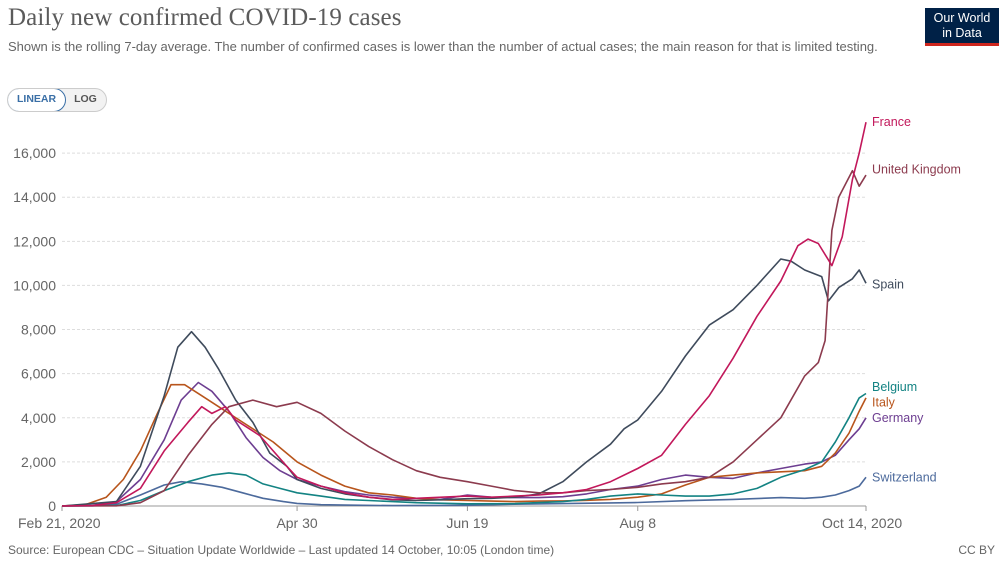 The width and height of the screenshot is (1000, 567). I want to click on license-note: CC BY, so click(976, 550).